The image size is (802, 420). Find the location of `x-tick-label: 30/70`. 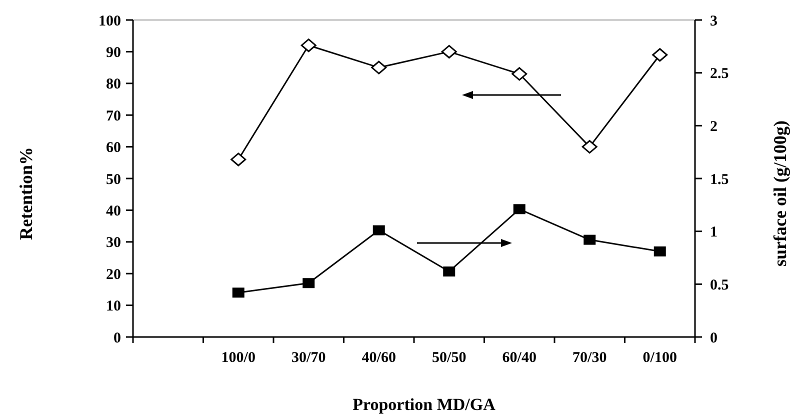

x-tick-label: 30/70 is located at coordinates (309, 358).